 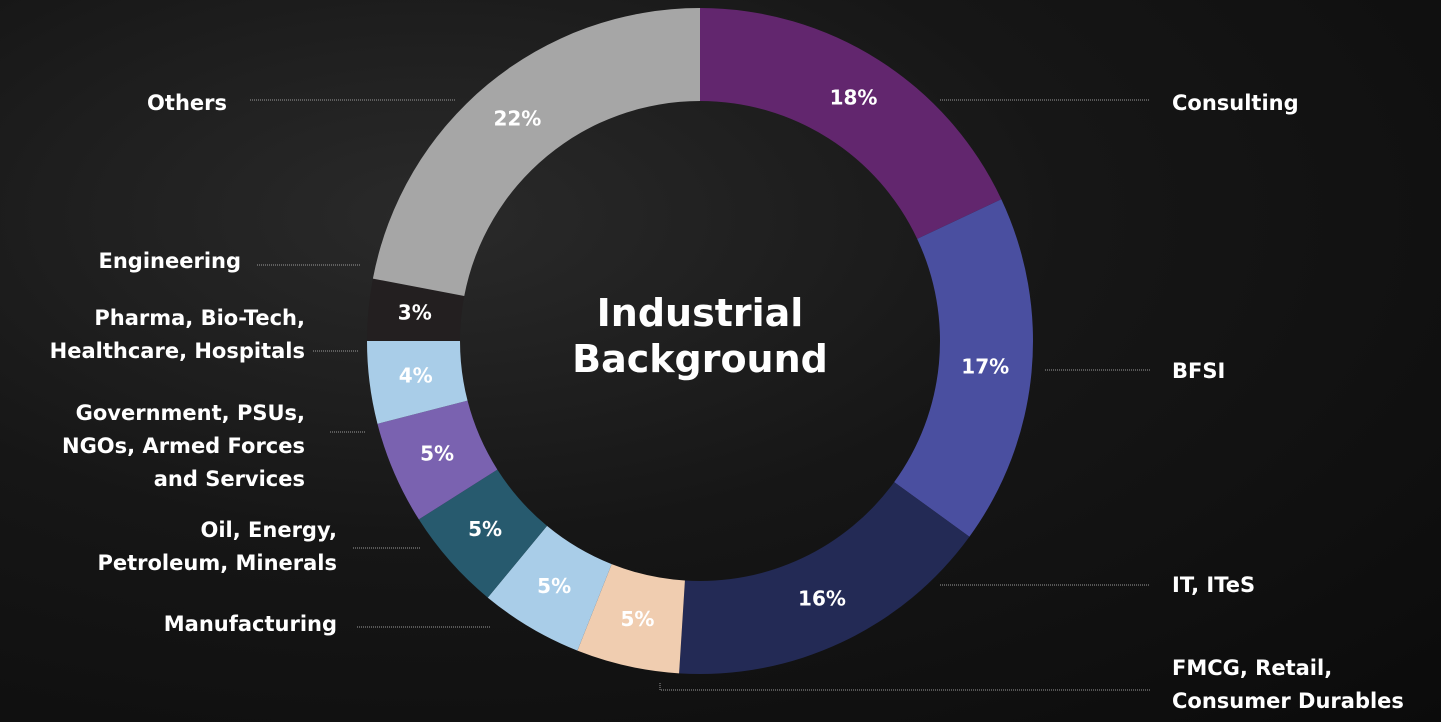 What do you see at coordinates (187, 103) in the screenshot?
I see `category-label: Others` at bounding box center [187, 103].